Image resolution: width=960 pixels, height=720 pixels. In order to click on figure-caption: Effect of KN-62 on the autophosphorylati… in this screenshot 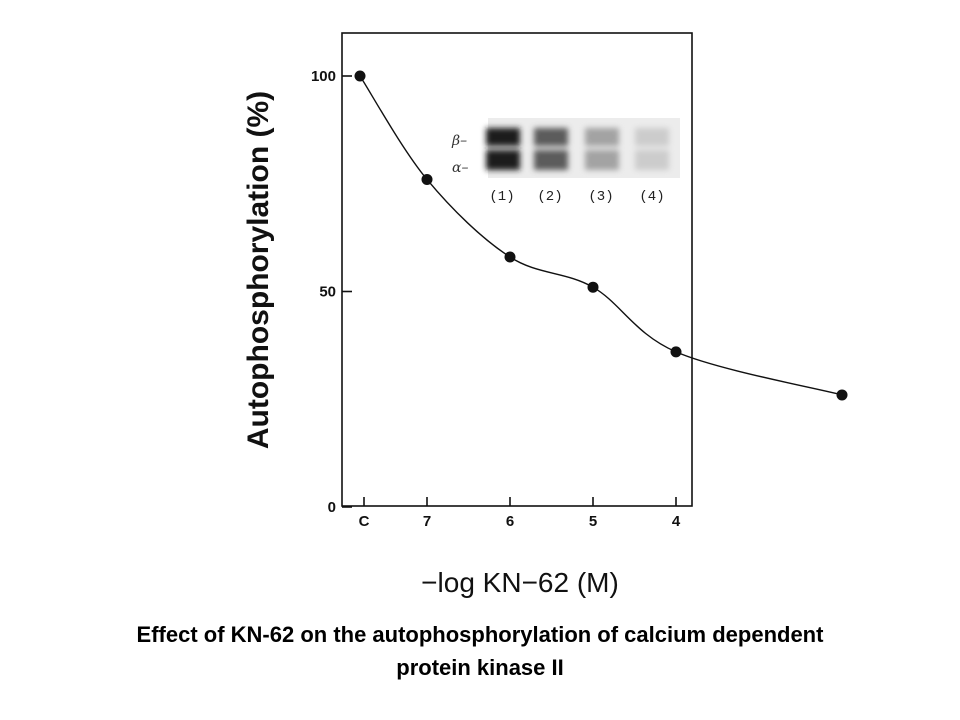, I will do `click(480, 651)`.